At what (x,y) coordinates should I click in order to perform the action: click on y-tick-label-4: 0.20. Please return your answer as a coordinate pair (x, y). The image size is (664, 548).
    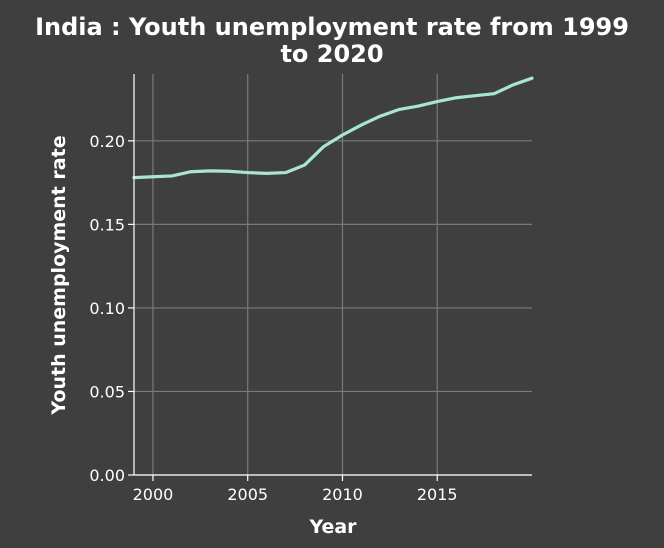
    Looking at the image, I should click on (107, 141).